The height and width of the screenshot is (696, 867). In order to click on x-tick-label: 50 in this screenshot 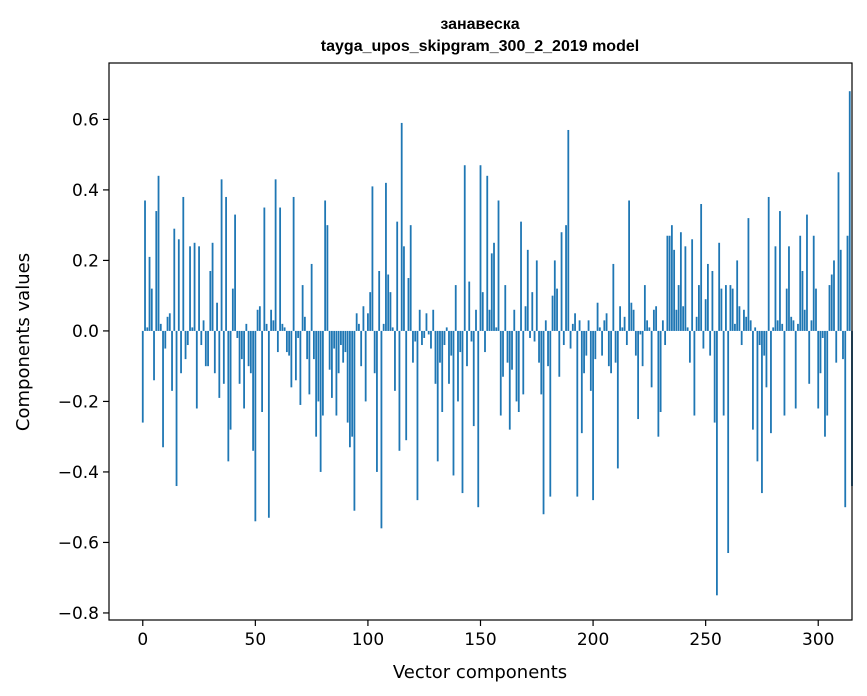, I will do `click(256, 640)`.